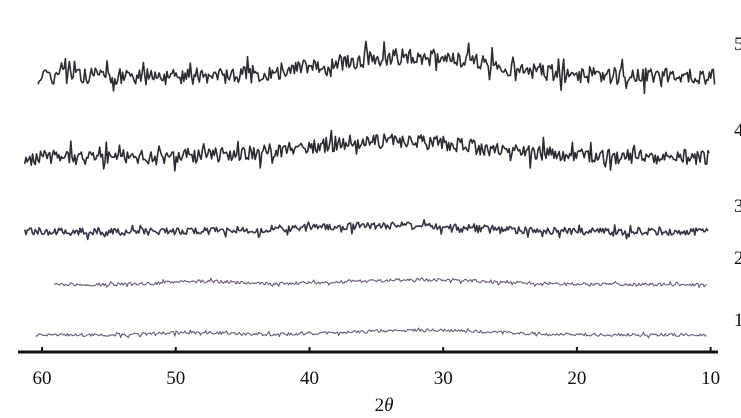 This screenshot has height=418, width=741. What do you see at coordinates (366, 230) in the screenshot?
I see `series-3-trace` at bounding box center [366, 230].